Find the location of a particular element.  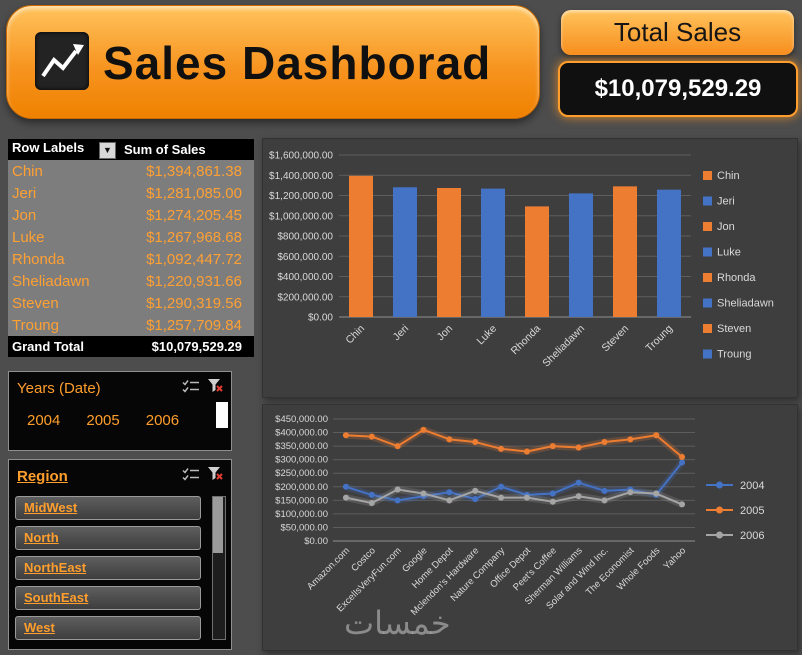

x-axis-tick-label: Jon is located at coordinates (445, 333).